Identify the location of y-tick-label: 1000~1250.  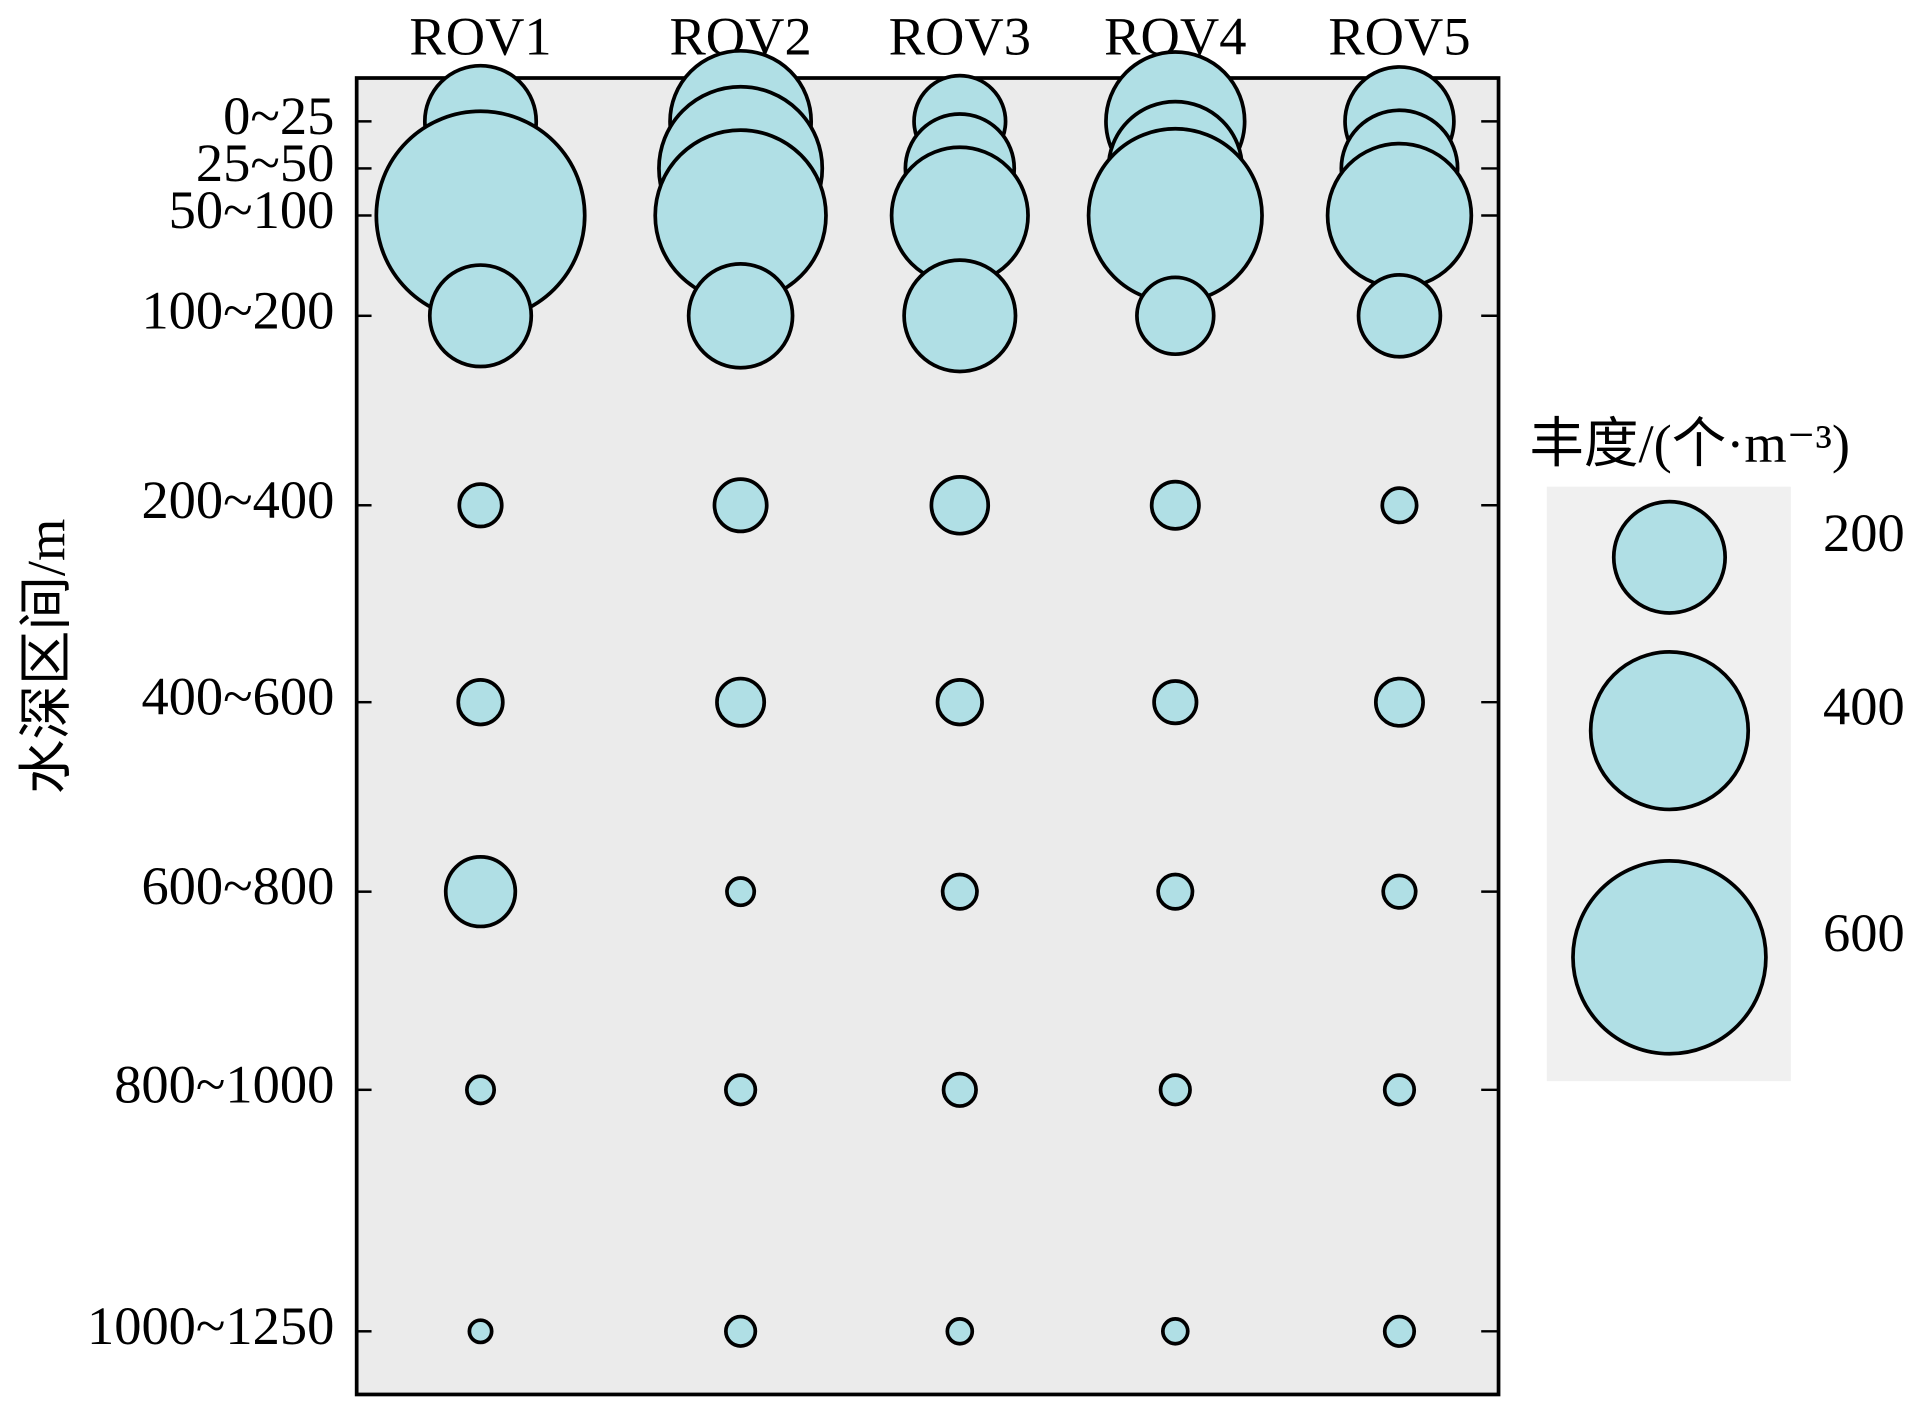
(210, 1325).